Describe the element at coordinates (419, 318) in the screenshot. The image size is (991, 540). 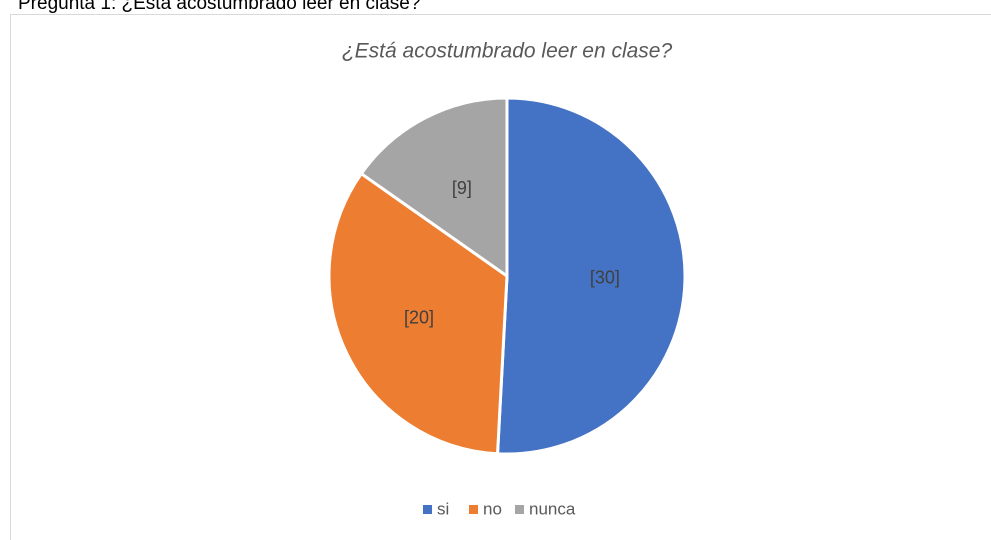
I see `data-label: [20]` at that location.